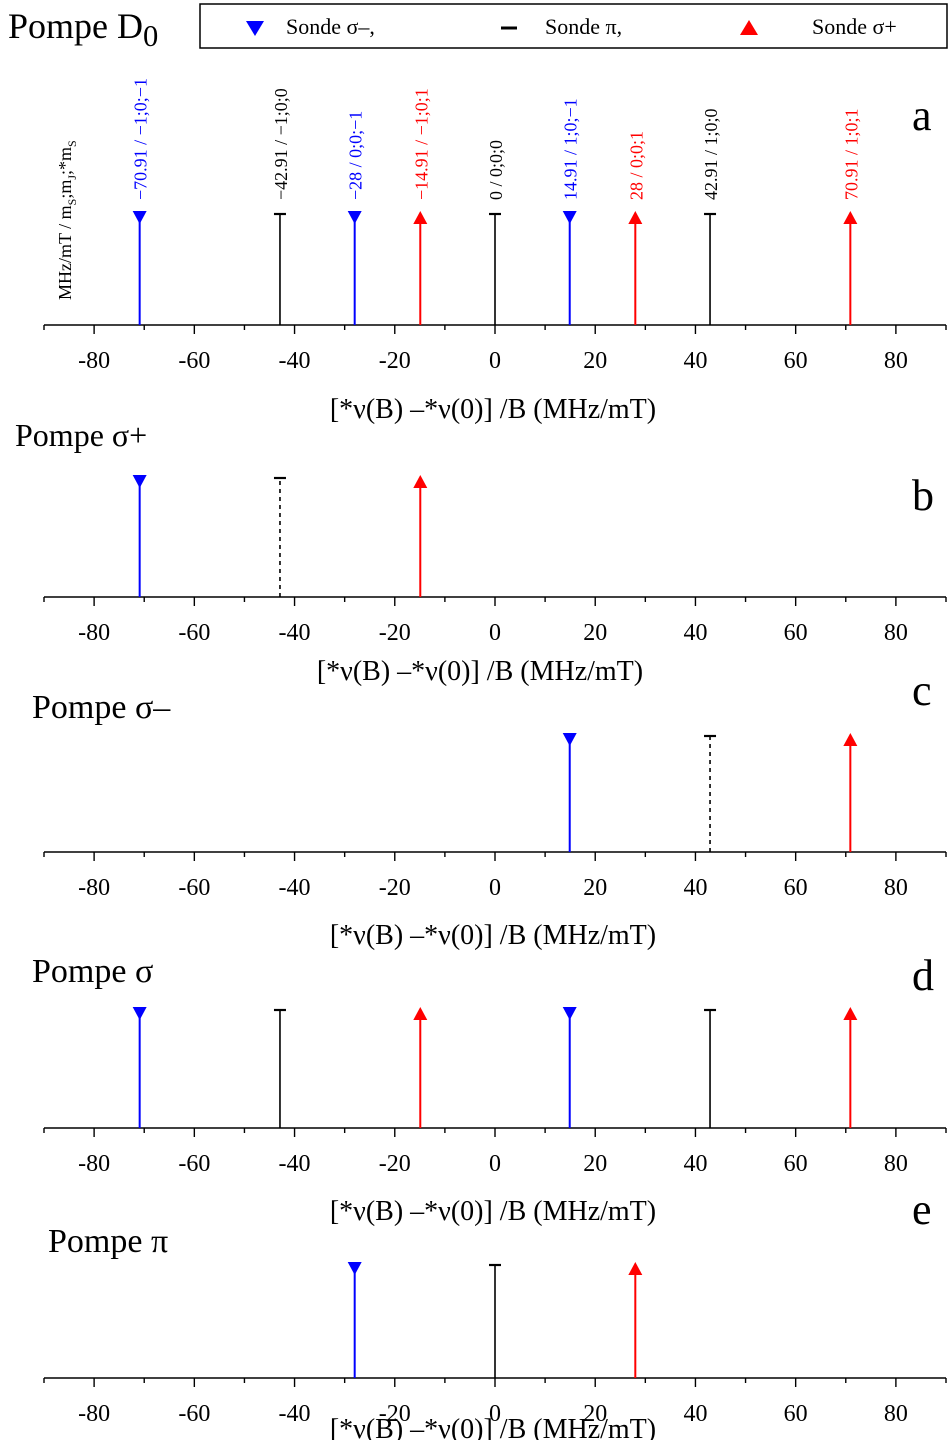  Describe the element at coordinates (711, 216) in the screenshot. I see `stem-pi: 42.91 / 1;0;0` at that location.